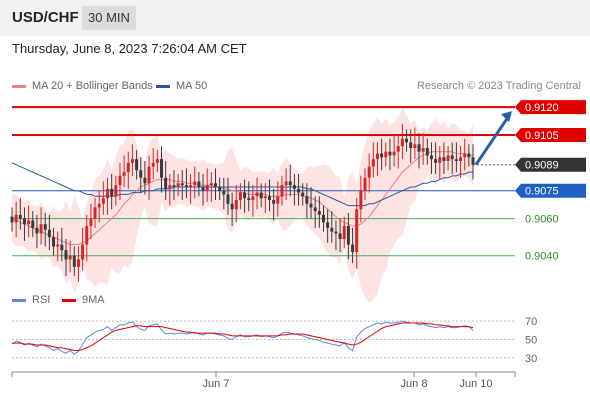  Describe the element at coordinates (531, 341) in the screenshot. I see `rsi-tick-50: 50` at that location.